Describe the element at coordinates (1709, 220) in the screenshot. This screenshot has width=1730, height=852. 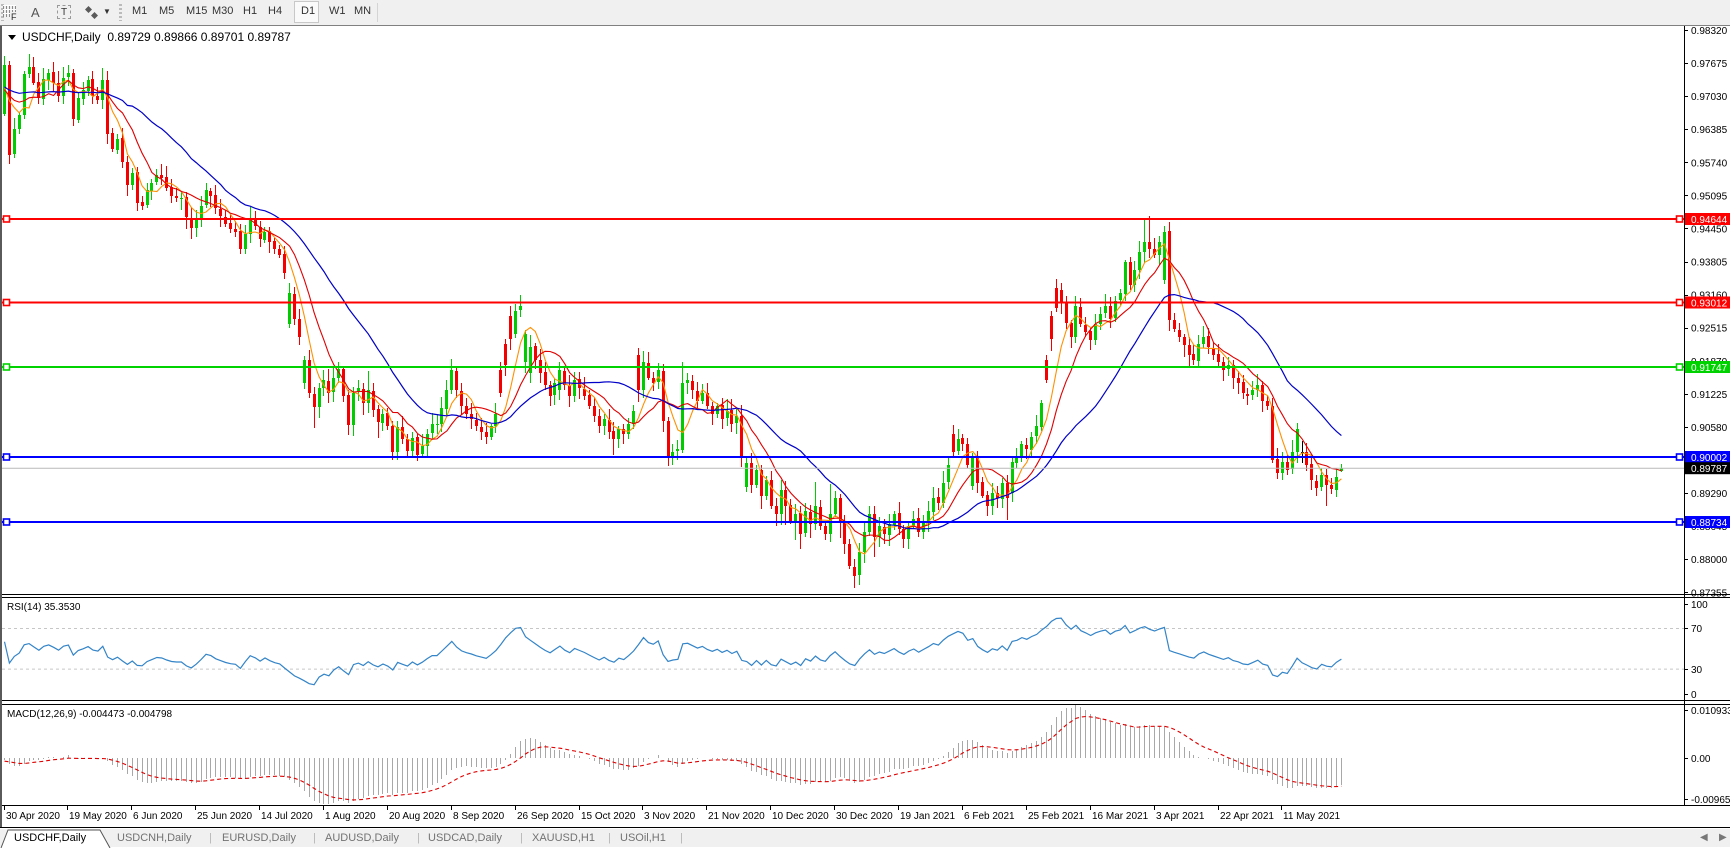
I see `svg-text: 0.94644` at that location.